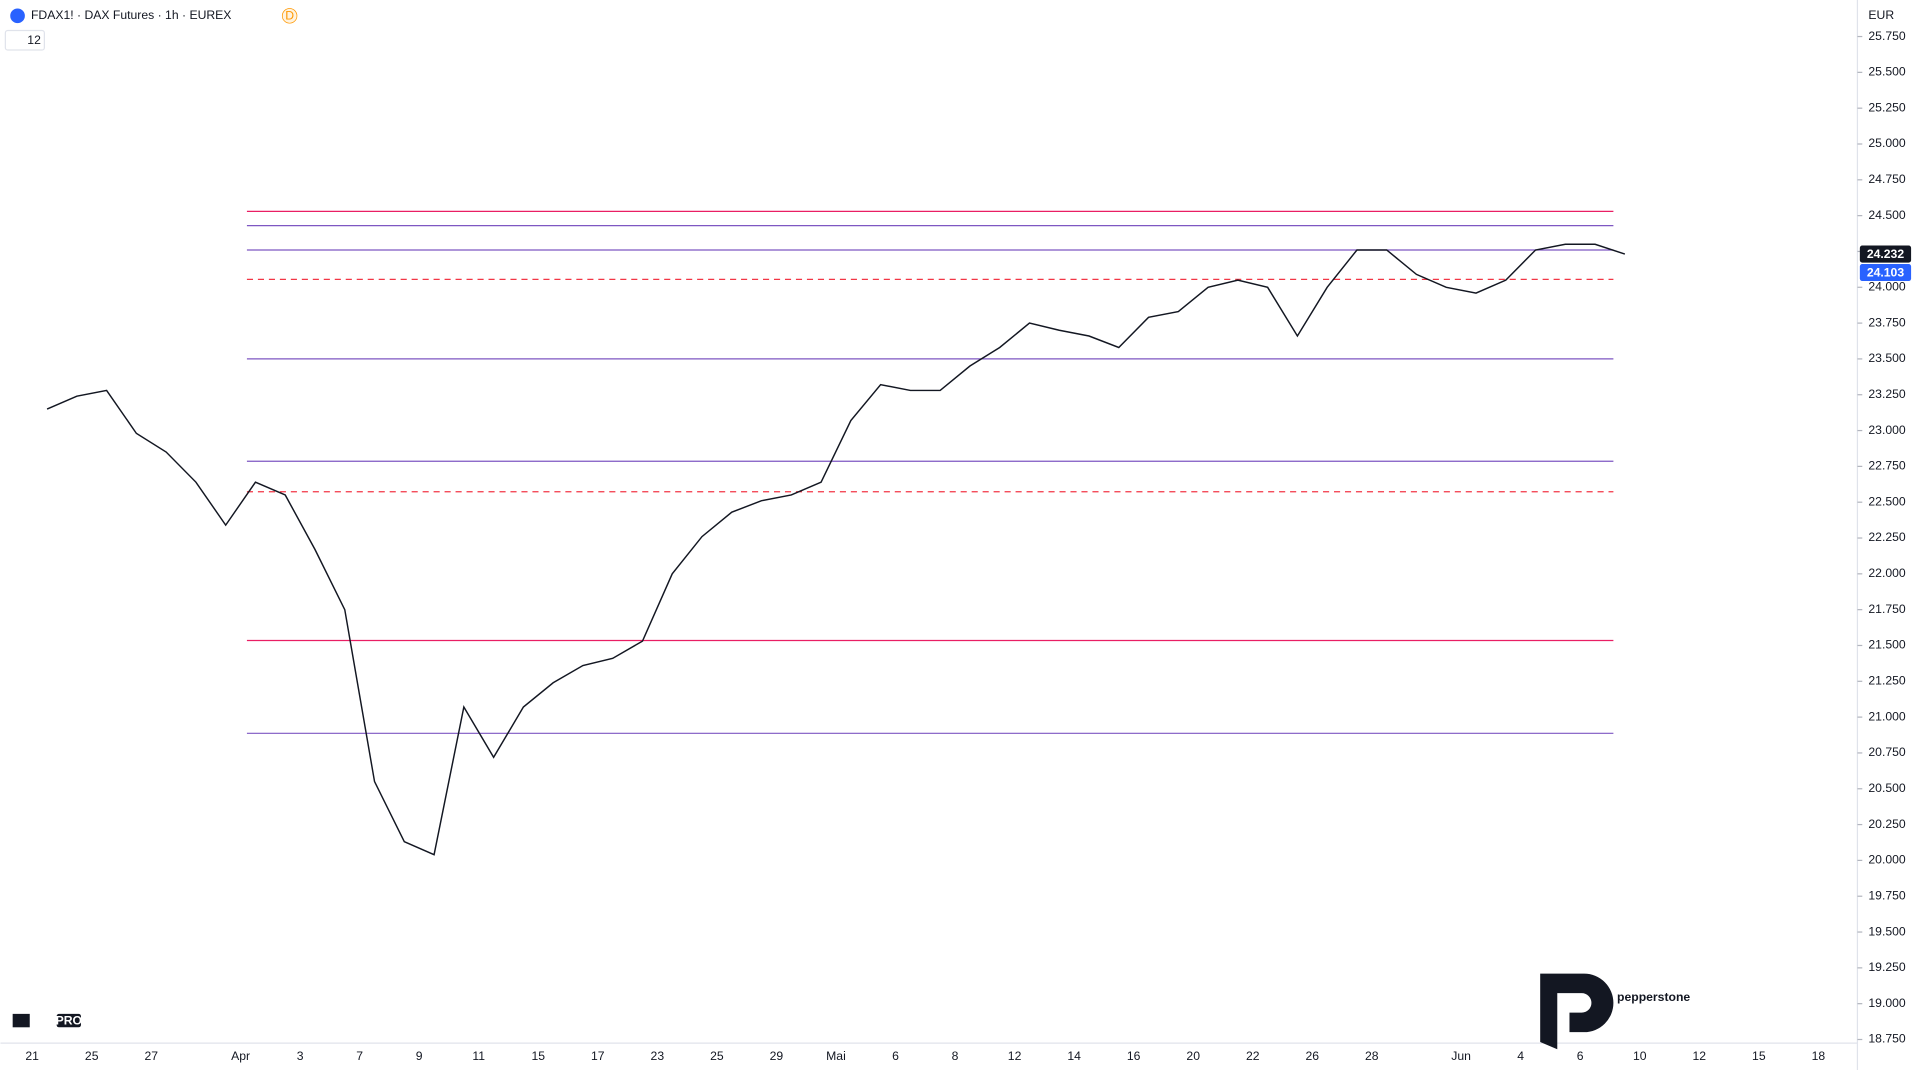 The height and width of the screenshot is (1070, 1914). Describe the element at coordinates (836, 1056) in the screenshot. I see `x-tick-label: Mai` at that location.